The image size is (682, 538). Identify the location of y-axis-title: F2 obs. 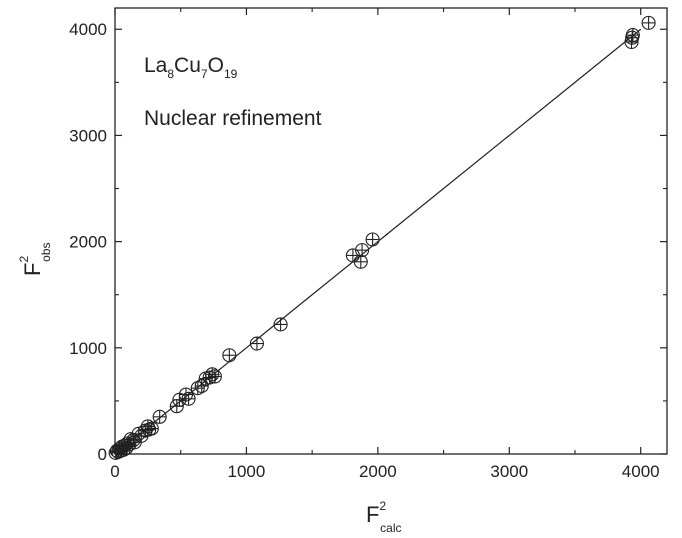
(35, 260).